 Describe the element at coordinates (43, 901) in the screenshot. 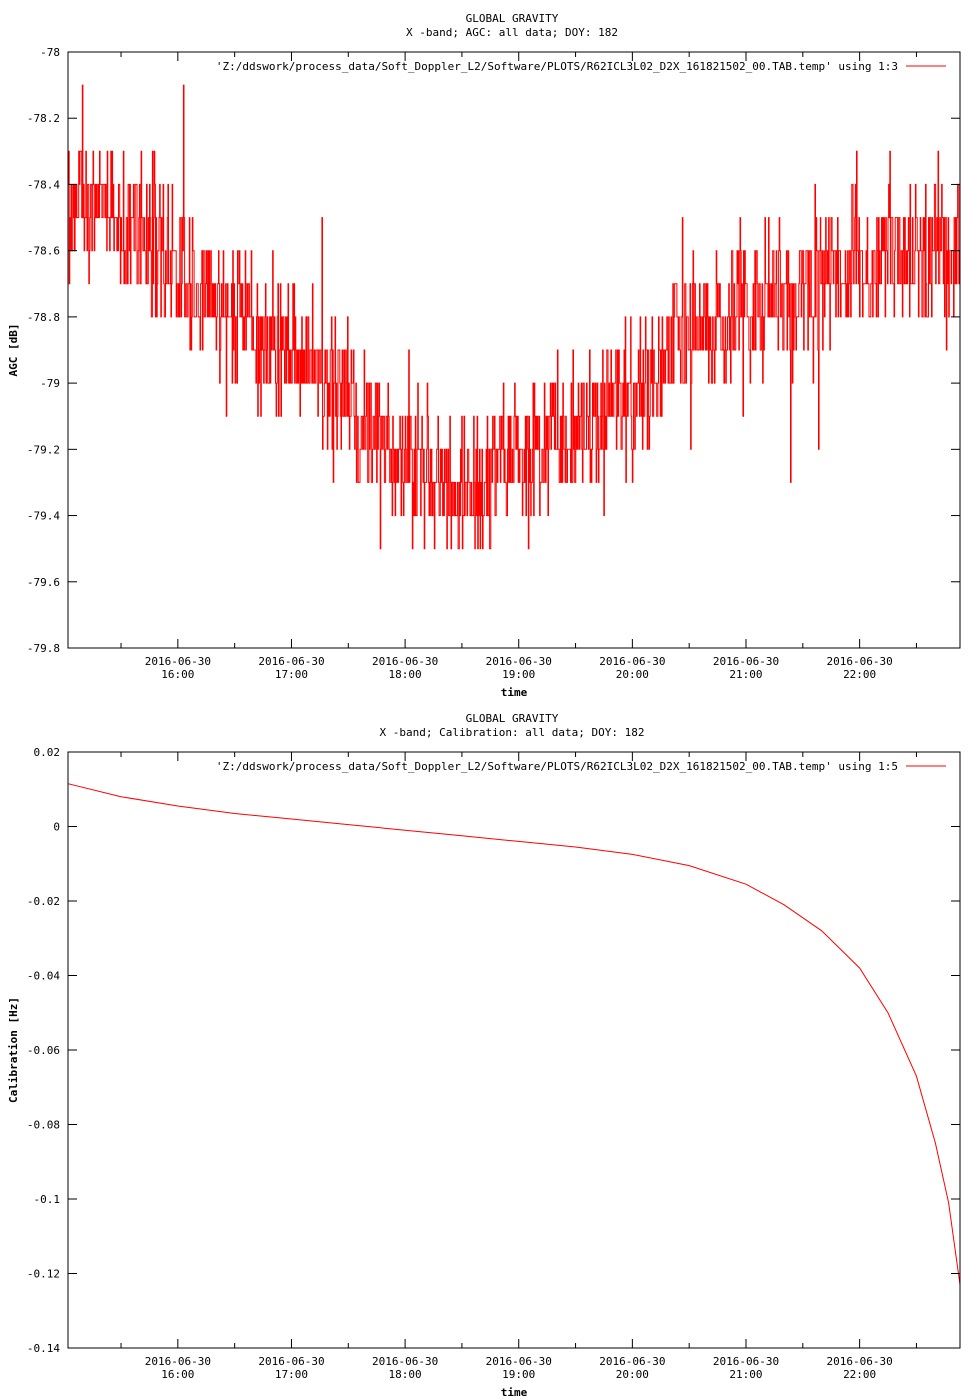

I see `y-tick-label: -0.02` at that location.